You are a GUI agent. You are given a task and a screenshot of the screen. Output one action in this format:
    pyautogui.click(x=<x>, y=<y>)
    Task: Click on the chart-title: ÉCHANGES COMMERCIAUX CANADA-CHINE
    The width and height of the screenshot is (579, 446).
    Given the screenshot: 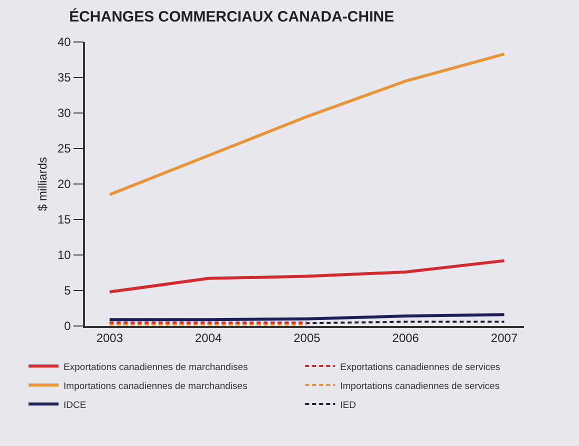 What is the action you would take?
    pyautogui.click(x=231, y=17)
    